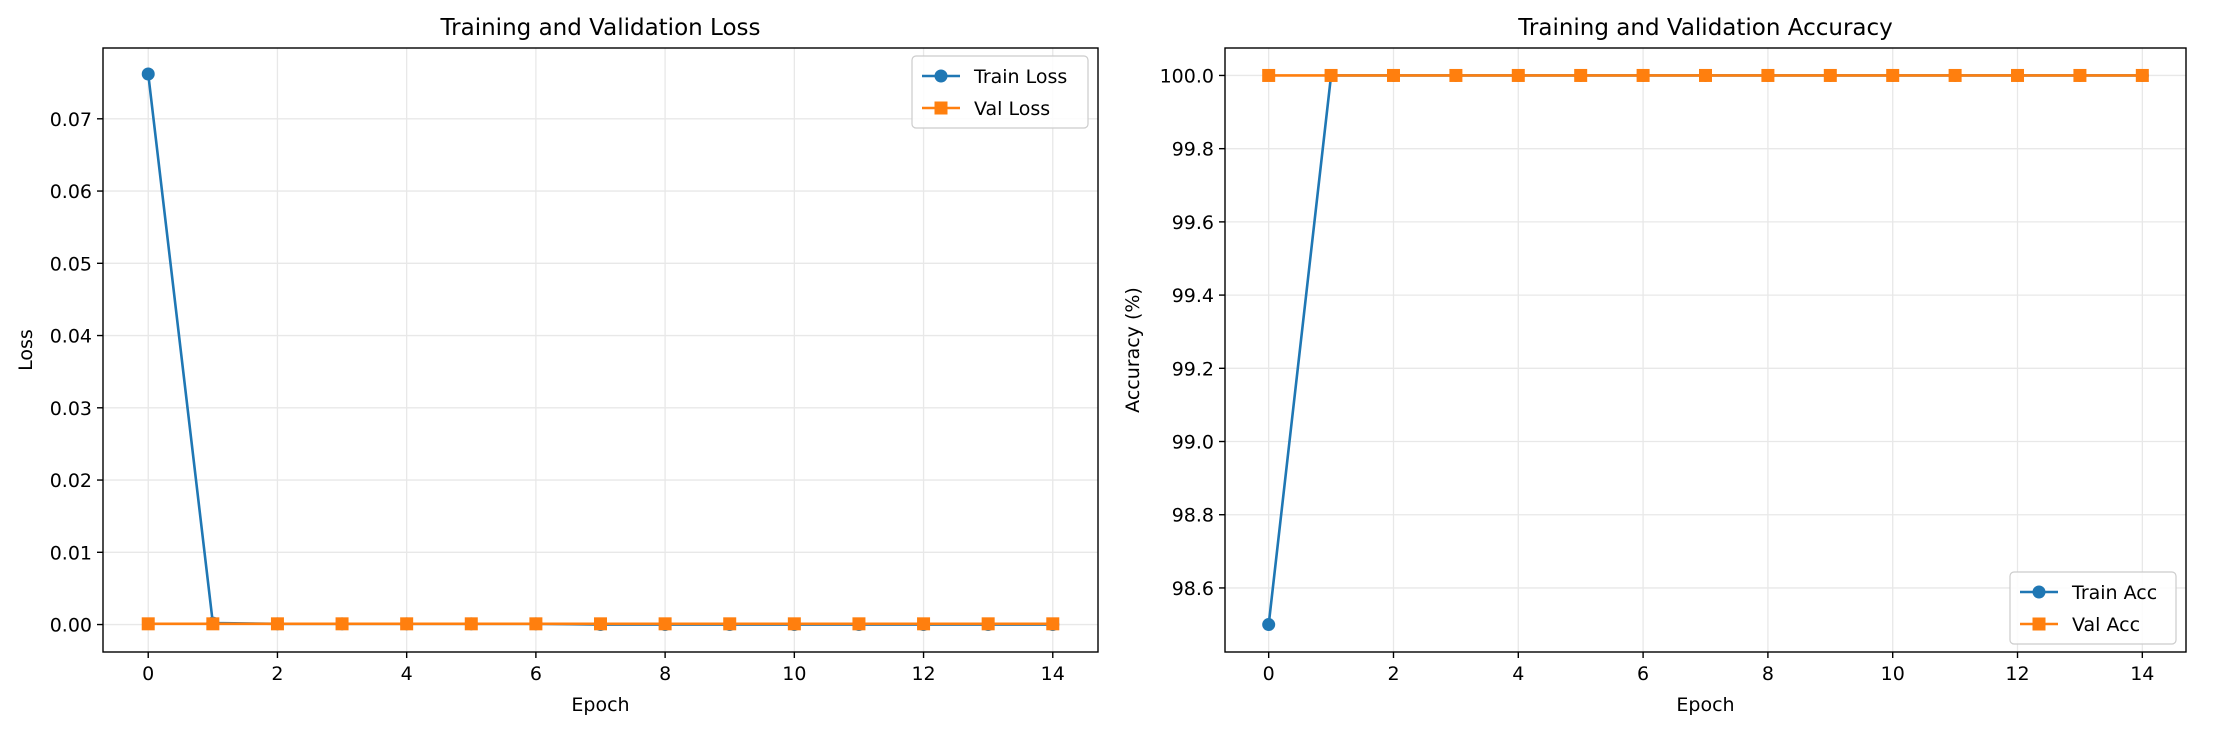 The width and height of the screenshot is (2234, 731). What do you see at coordinates (2039, 592) in the screenshot?
I see `chart1-train-acc-legend-marker` at bounding box center [2039, 592].